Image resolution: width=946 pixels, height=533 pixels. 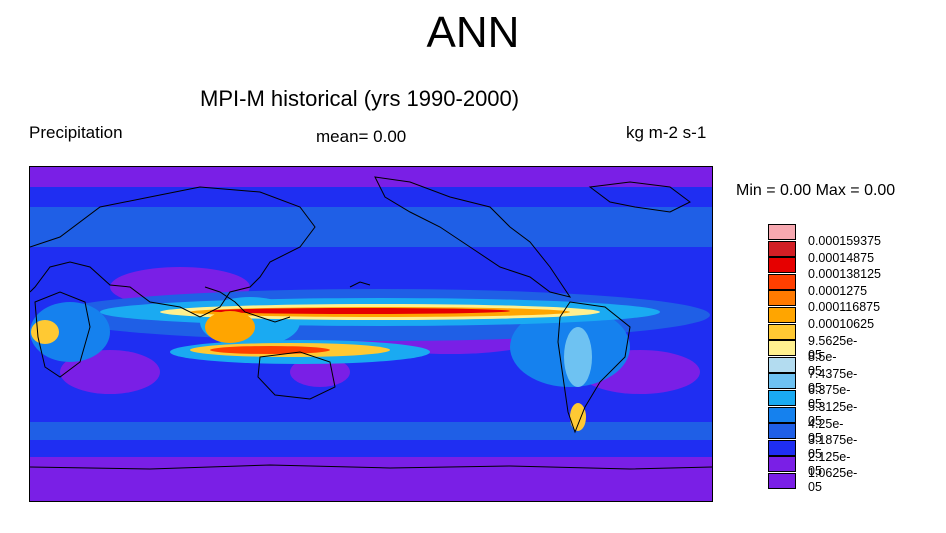 I want to click on maritime-core, so click(x=230, y=327).